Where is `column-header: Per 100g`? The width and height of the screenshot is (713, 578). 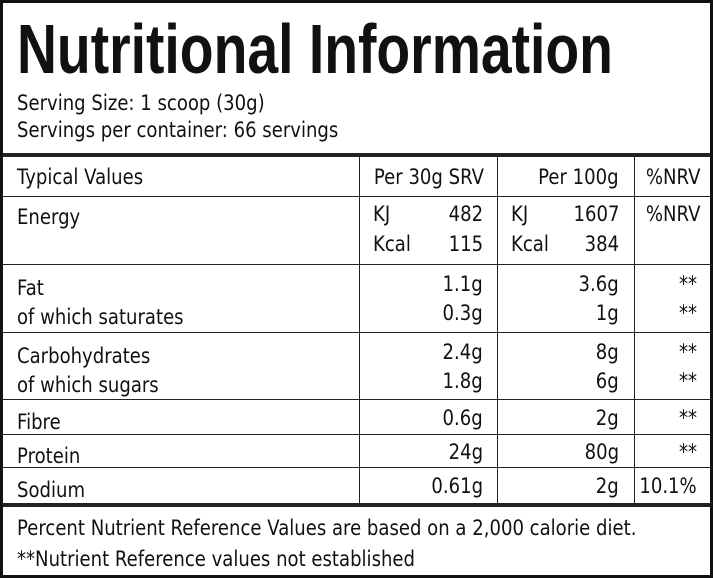
column-header: Per 100g is located at coordinates (578, 177).